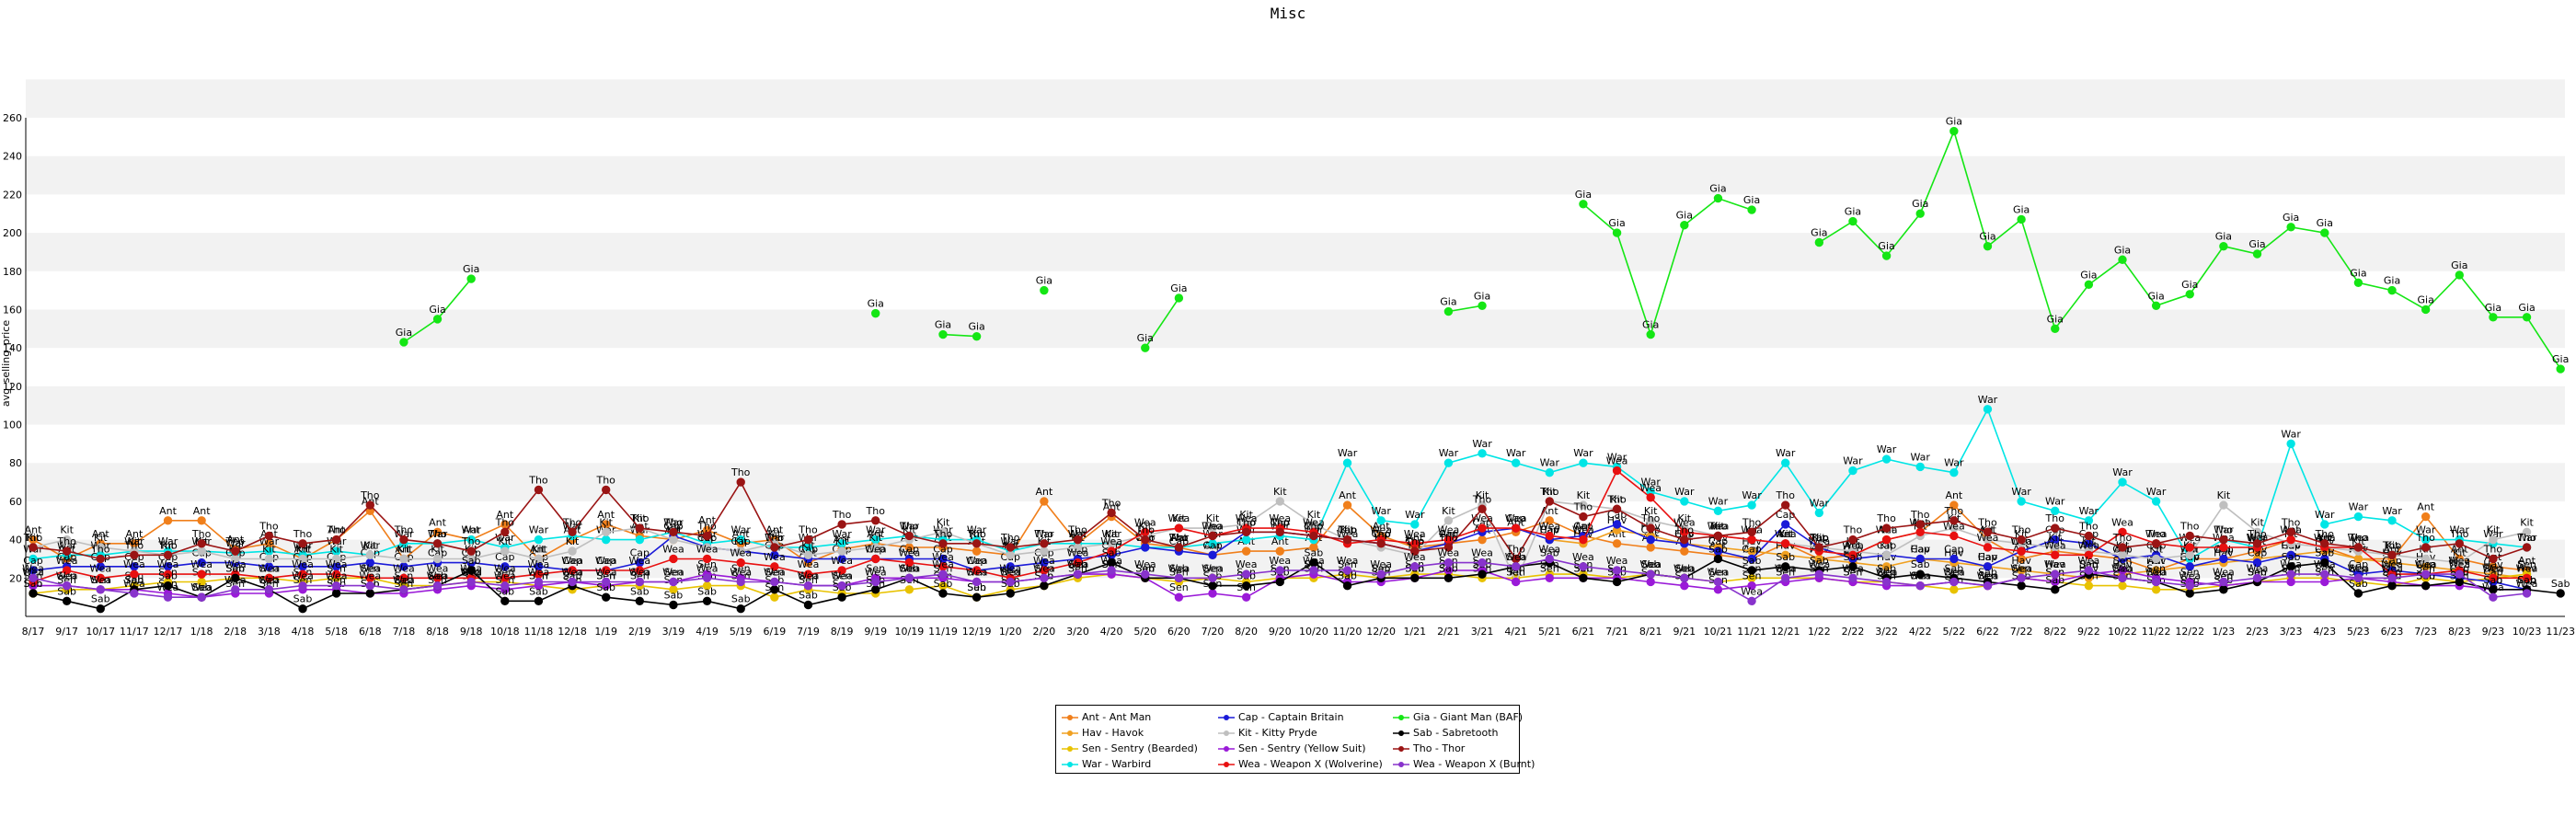 The height and width of the screenshot is (828, 2576). What do you see at coordinates (572, 632) in the screenshot?
I see `x-tick-label: 12/18` at bounding box center [572, 632].